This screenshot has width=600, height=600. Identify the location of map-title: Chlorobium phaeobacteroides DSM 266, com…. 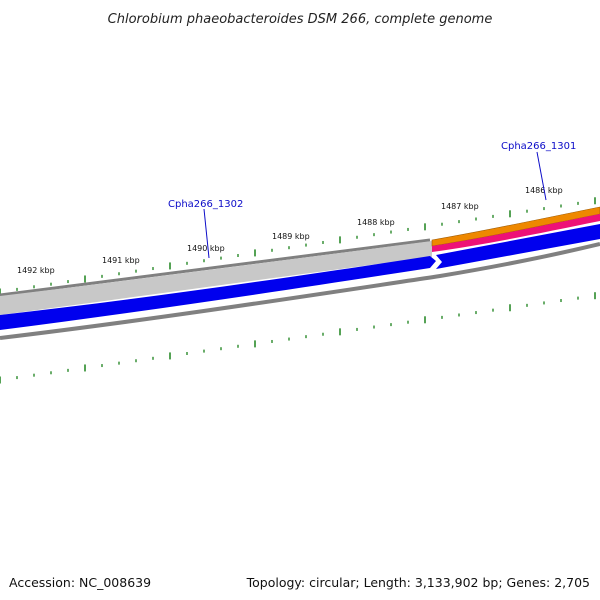
(300, 19).